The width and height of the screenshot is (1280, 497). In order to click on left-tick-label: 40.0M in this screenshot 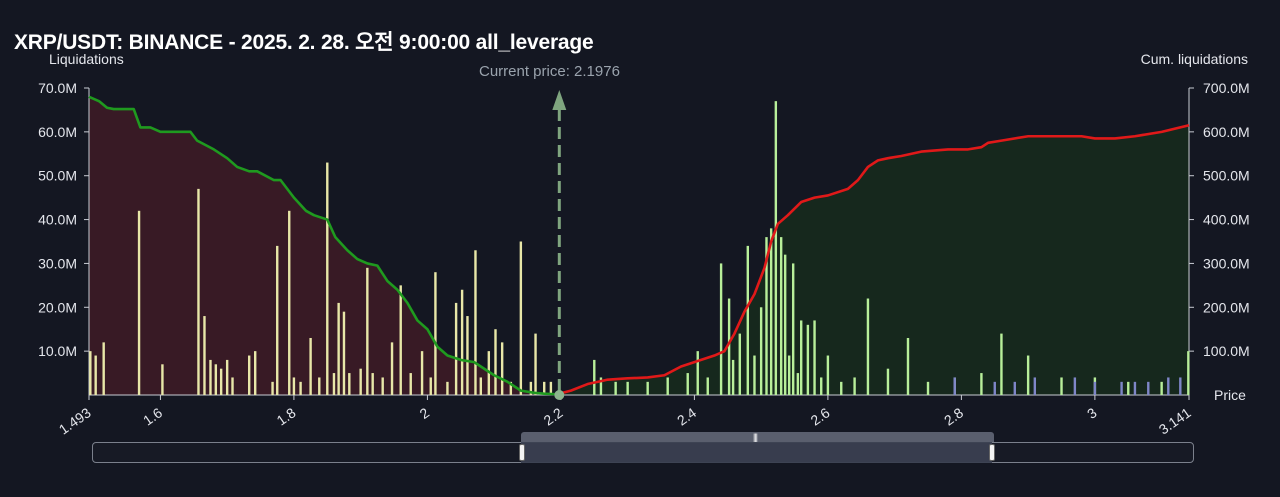, I will do `click(57, 220)`.